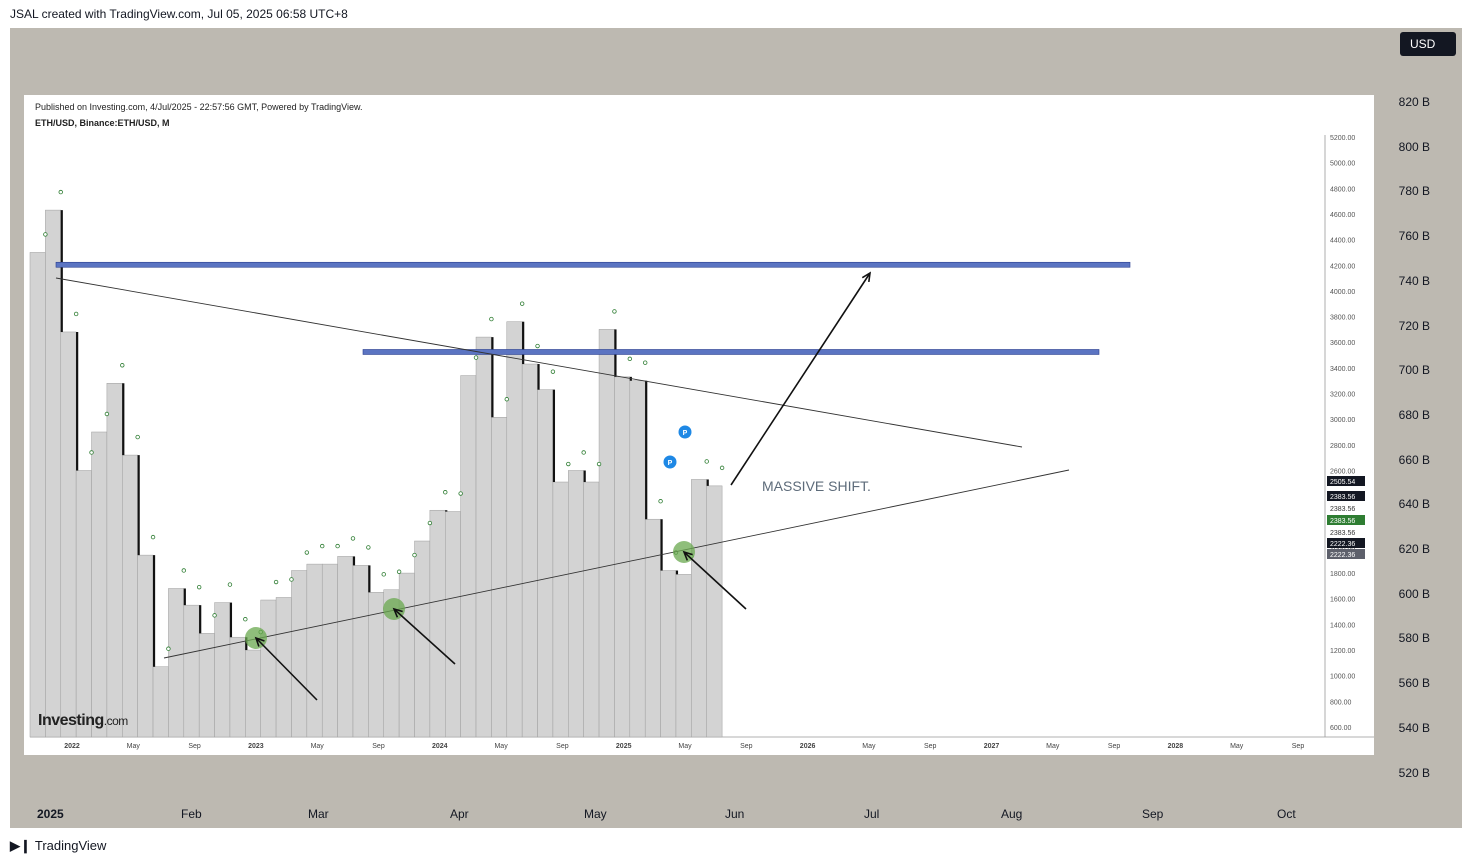  Describe the element at coordinates (616, 564) in the screenshot. I see `ascending-trendline` at that location.